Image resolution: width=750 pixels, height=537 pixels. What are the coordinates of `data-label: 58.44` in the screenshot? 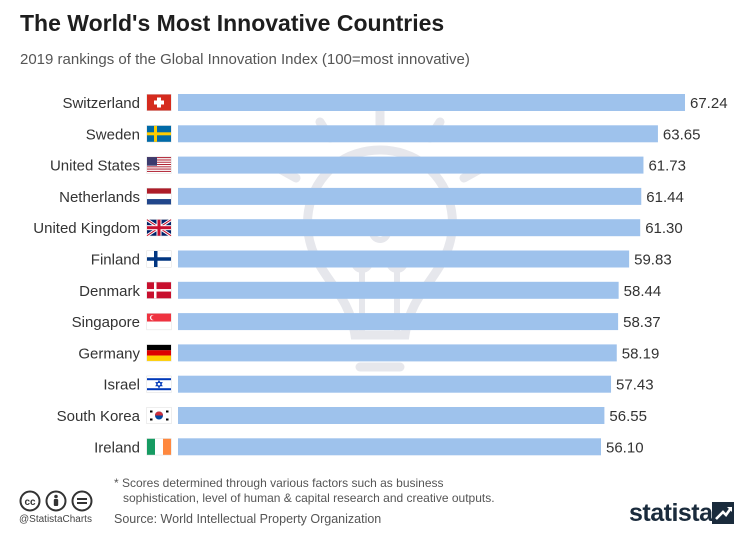 It's located at (643, 291).